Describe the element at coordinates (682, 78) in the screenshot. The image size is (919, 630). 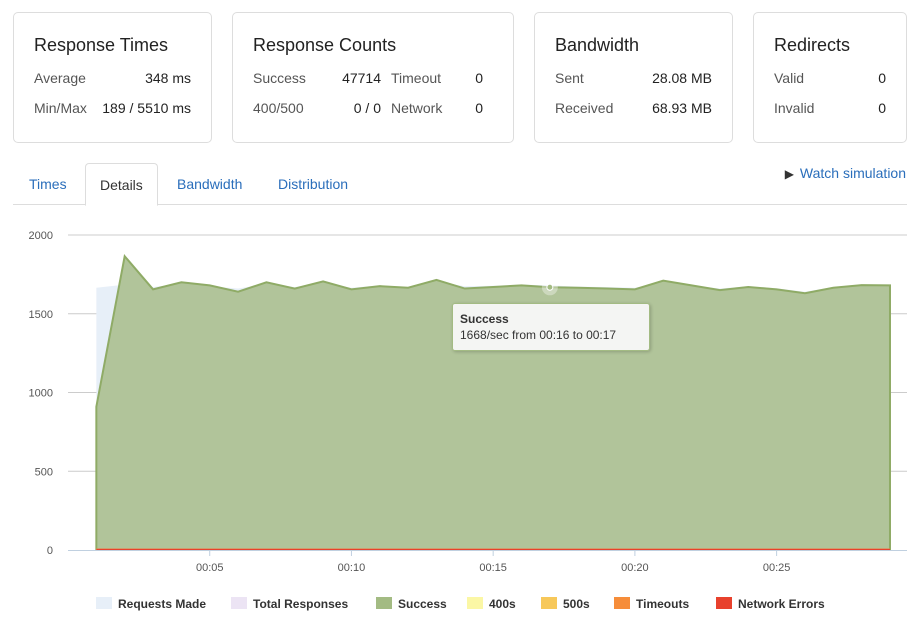
I see `sent-value: 28.08 MB` at that location.